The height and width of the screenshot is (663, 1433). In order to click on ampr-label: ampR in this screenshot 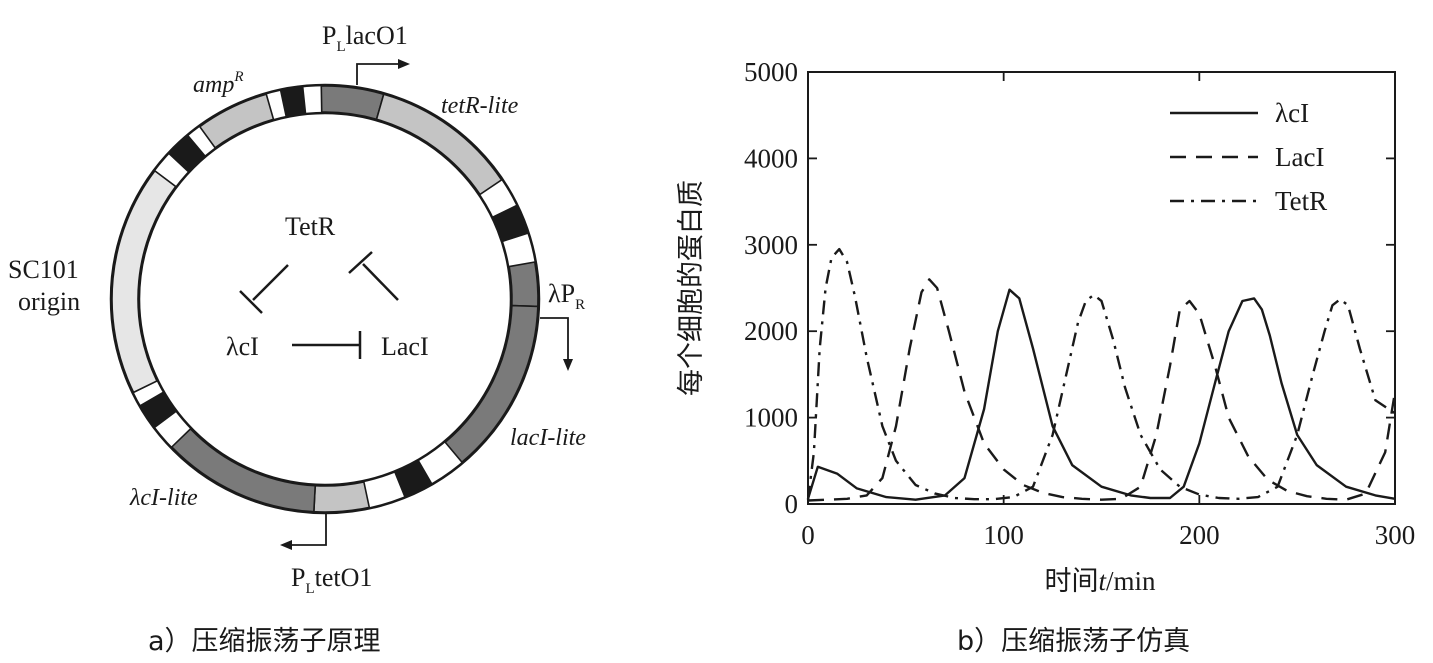, I will do `click(218, 83)`.